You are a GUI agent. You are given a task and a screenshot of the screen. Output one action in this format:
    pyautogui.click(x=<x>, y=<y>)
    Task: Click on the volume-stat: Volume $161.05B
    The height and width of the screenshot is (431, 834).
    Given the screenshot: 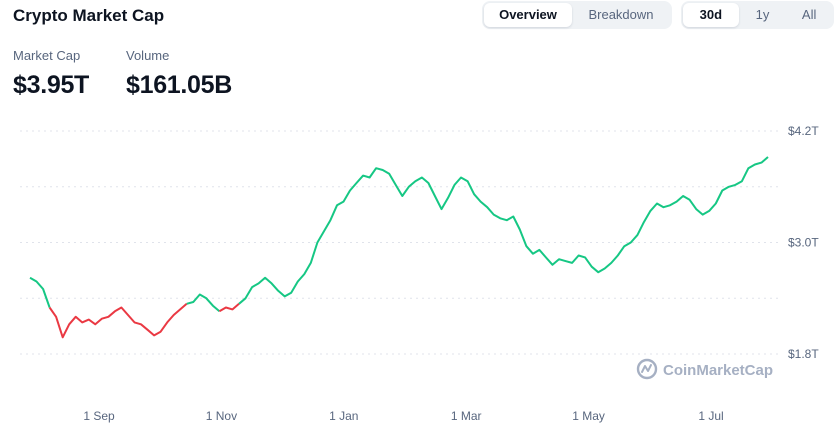 What is the action you would take?
    pyautogui.click(x=179, y=74)
    